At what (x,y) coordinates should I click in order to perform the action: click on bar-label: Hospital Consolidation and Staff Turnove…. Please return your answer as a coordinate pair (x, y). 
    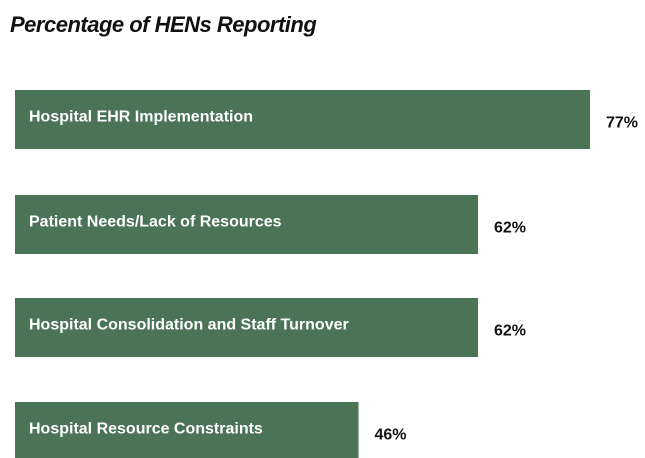
    Looking at the image, I should click on (189, 325).